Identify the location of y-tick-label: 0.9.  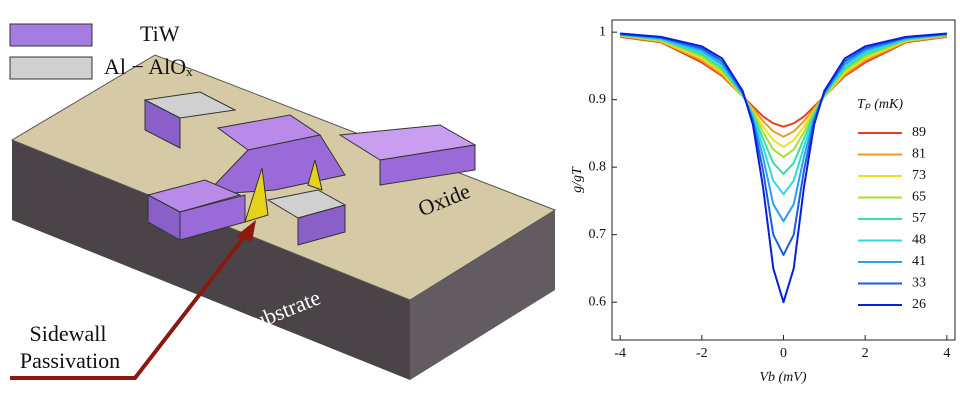
(598, 99).